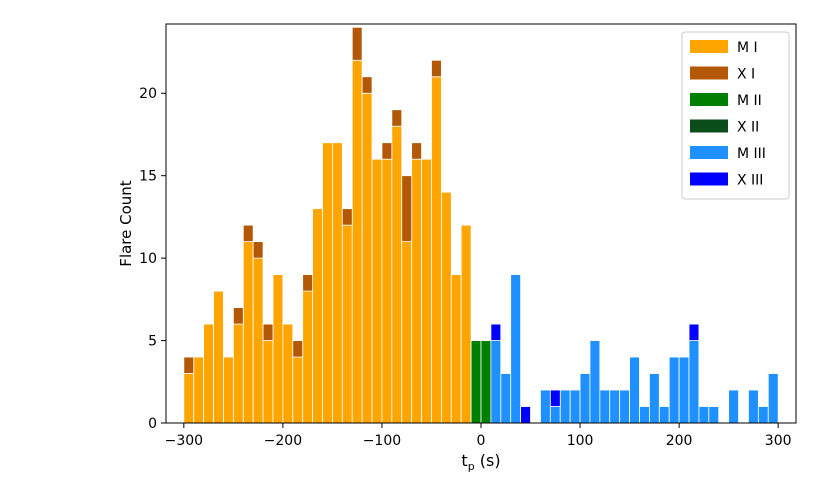 The image size is (830, 498). I want to click on legend-label: M II, so click(749, 101).